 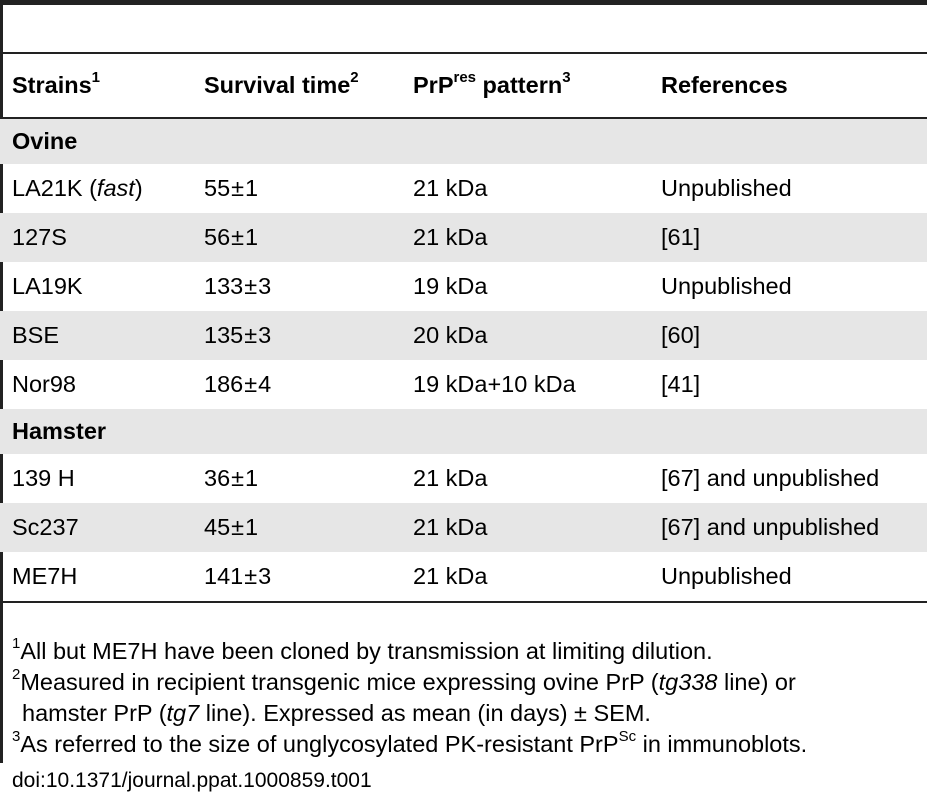 I want to click on header-references: References, so click(x=788, y=85).